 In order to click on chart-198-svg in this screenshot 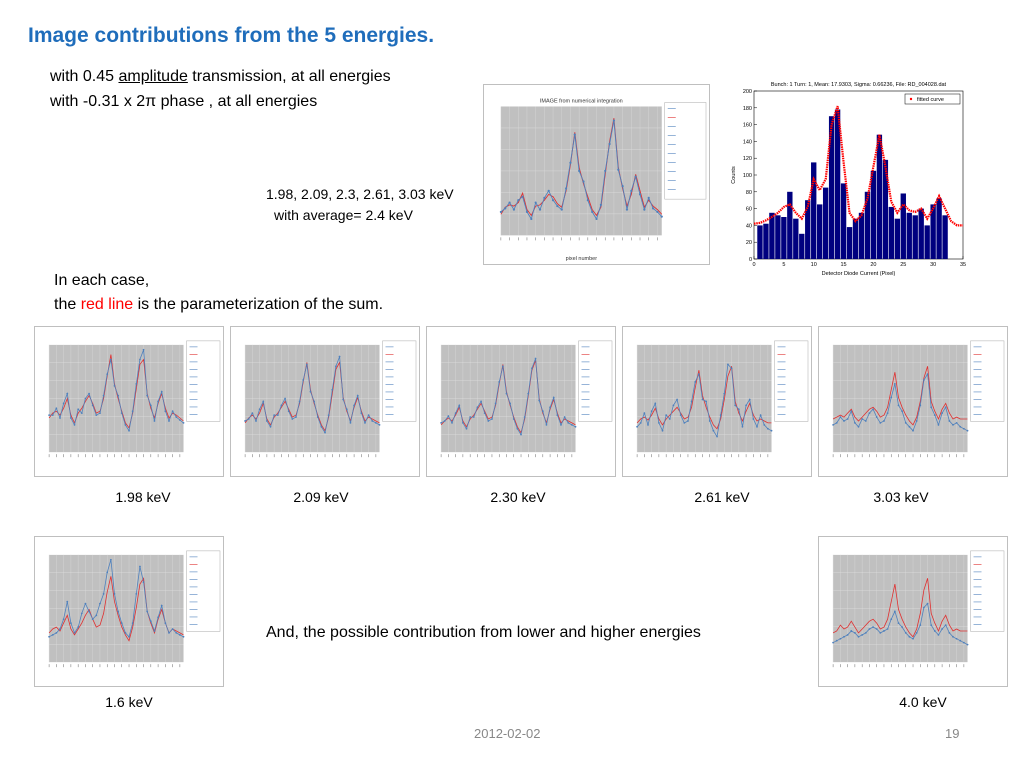, I will do `click(129, 401)`.